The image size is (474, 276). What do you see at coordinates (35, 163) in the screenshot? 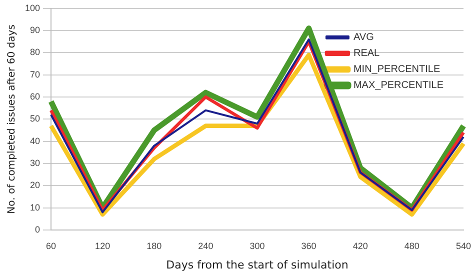
I see `y-tick-label: 30` at bounding box center [35, 163].